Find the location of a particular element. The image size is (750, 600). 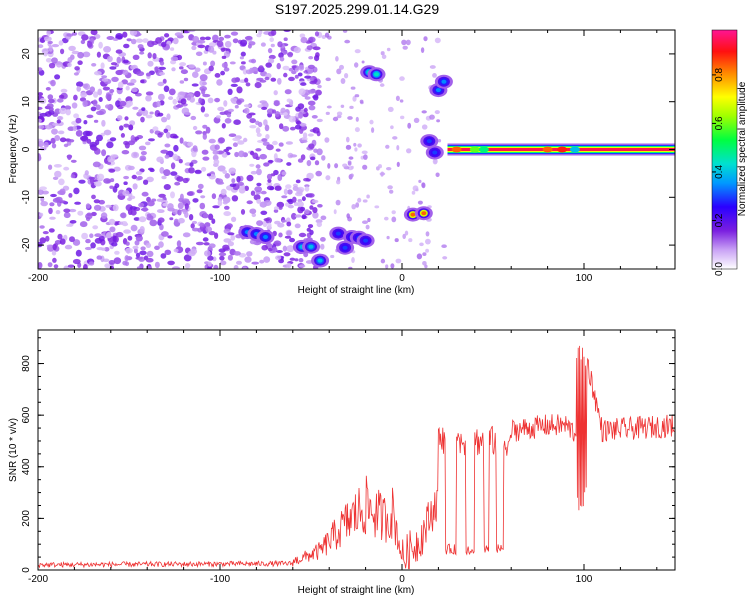

snr-ylabel: SNR (10 * v/v) is located at coordinates (13, 450).